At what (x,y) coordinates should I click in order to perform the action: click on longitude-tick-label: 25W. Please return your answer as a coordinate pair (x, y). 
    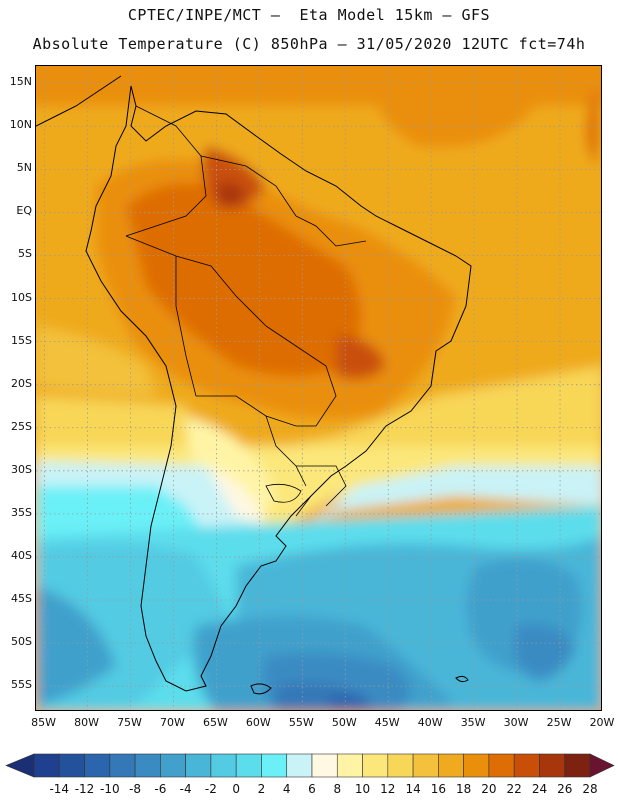
    Looking at the image, I should click on (559, 722).